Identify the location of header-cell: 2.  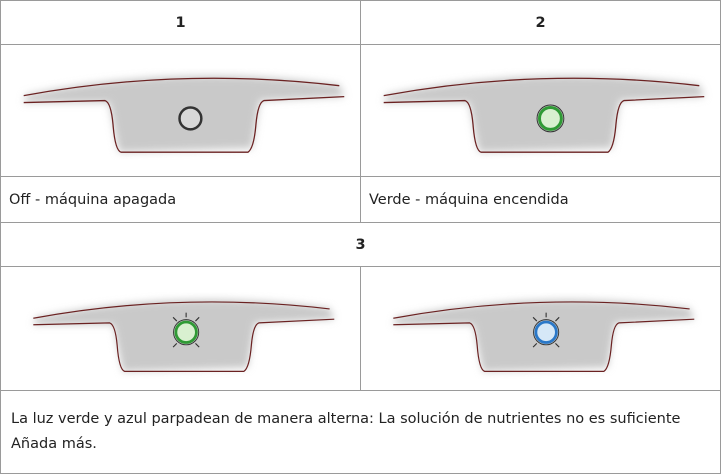
(540, 22).